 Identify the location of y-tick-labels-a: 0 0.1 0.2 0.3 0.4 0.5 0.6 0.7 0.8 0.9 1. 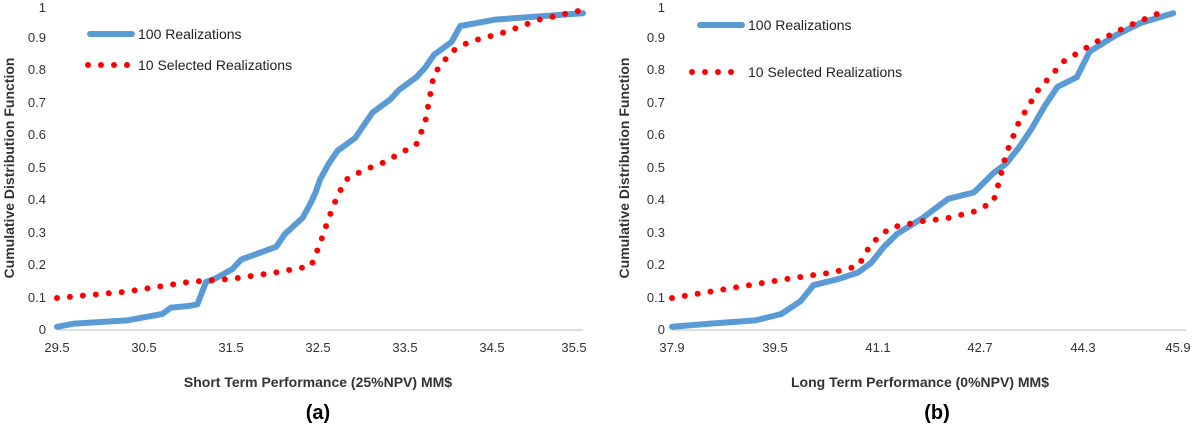
(37, 168).